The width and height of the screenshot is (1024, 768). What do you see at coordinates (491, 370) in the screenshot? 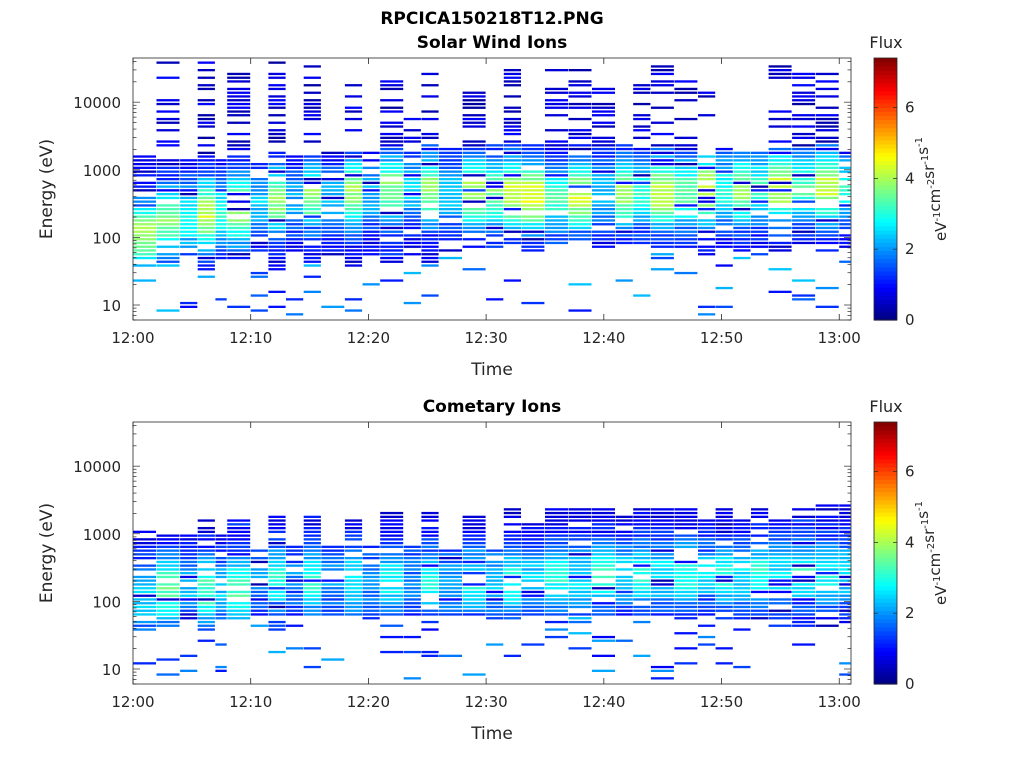
I see `x-axis-label: Time` at bounding box center [491, 370].